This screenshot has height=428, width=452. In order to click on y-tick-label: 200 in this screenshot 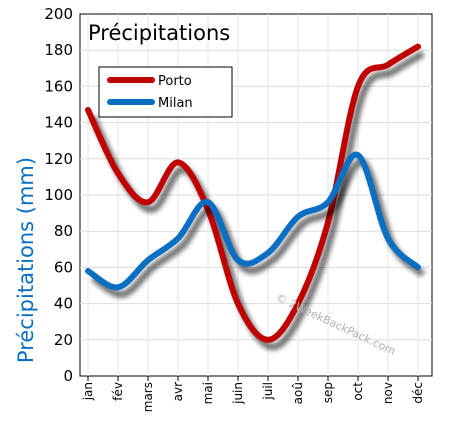, I will do `click(58, 14)`.